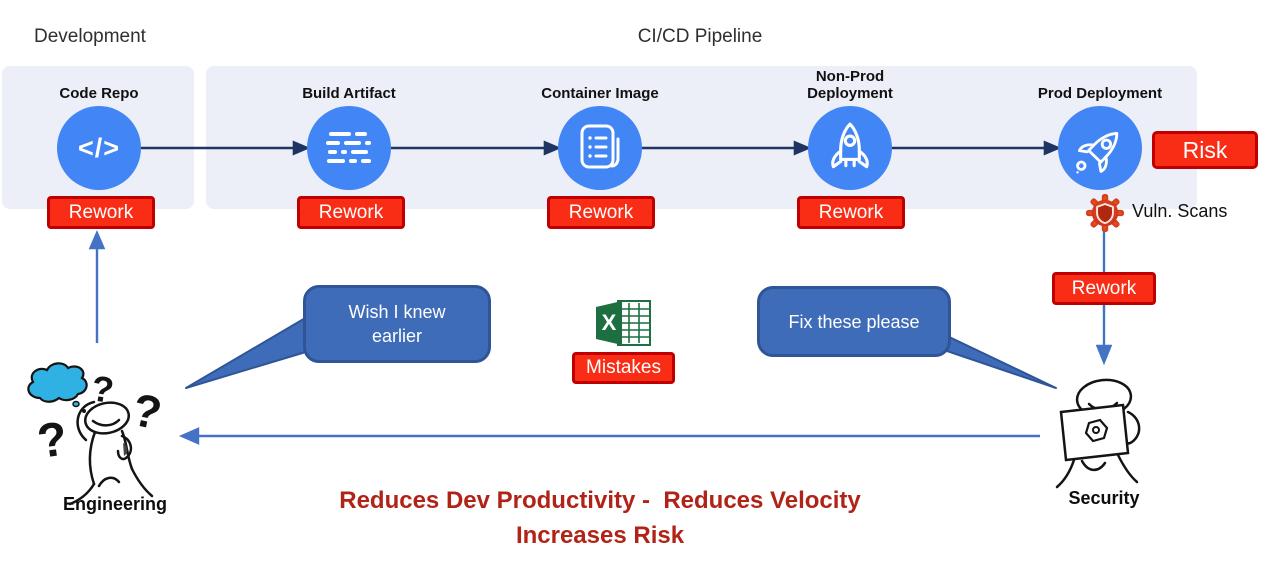 Image resolution: width=1272 pixels, height=562 pixels. What do you see at coordinates (854, 321) in the screenshot?
I see `security-speech-bubble: Fix these please` at bounding box center [854, 321].